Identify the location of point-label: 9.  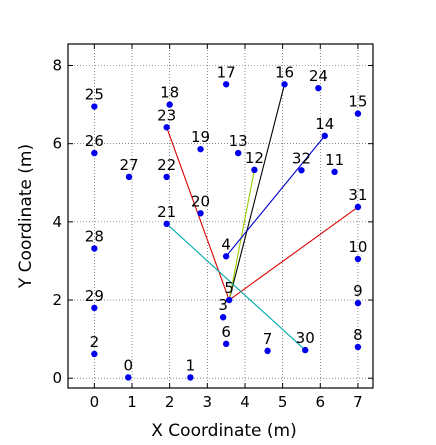
(358, 291).